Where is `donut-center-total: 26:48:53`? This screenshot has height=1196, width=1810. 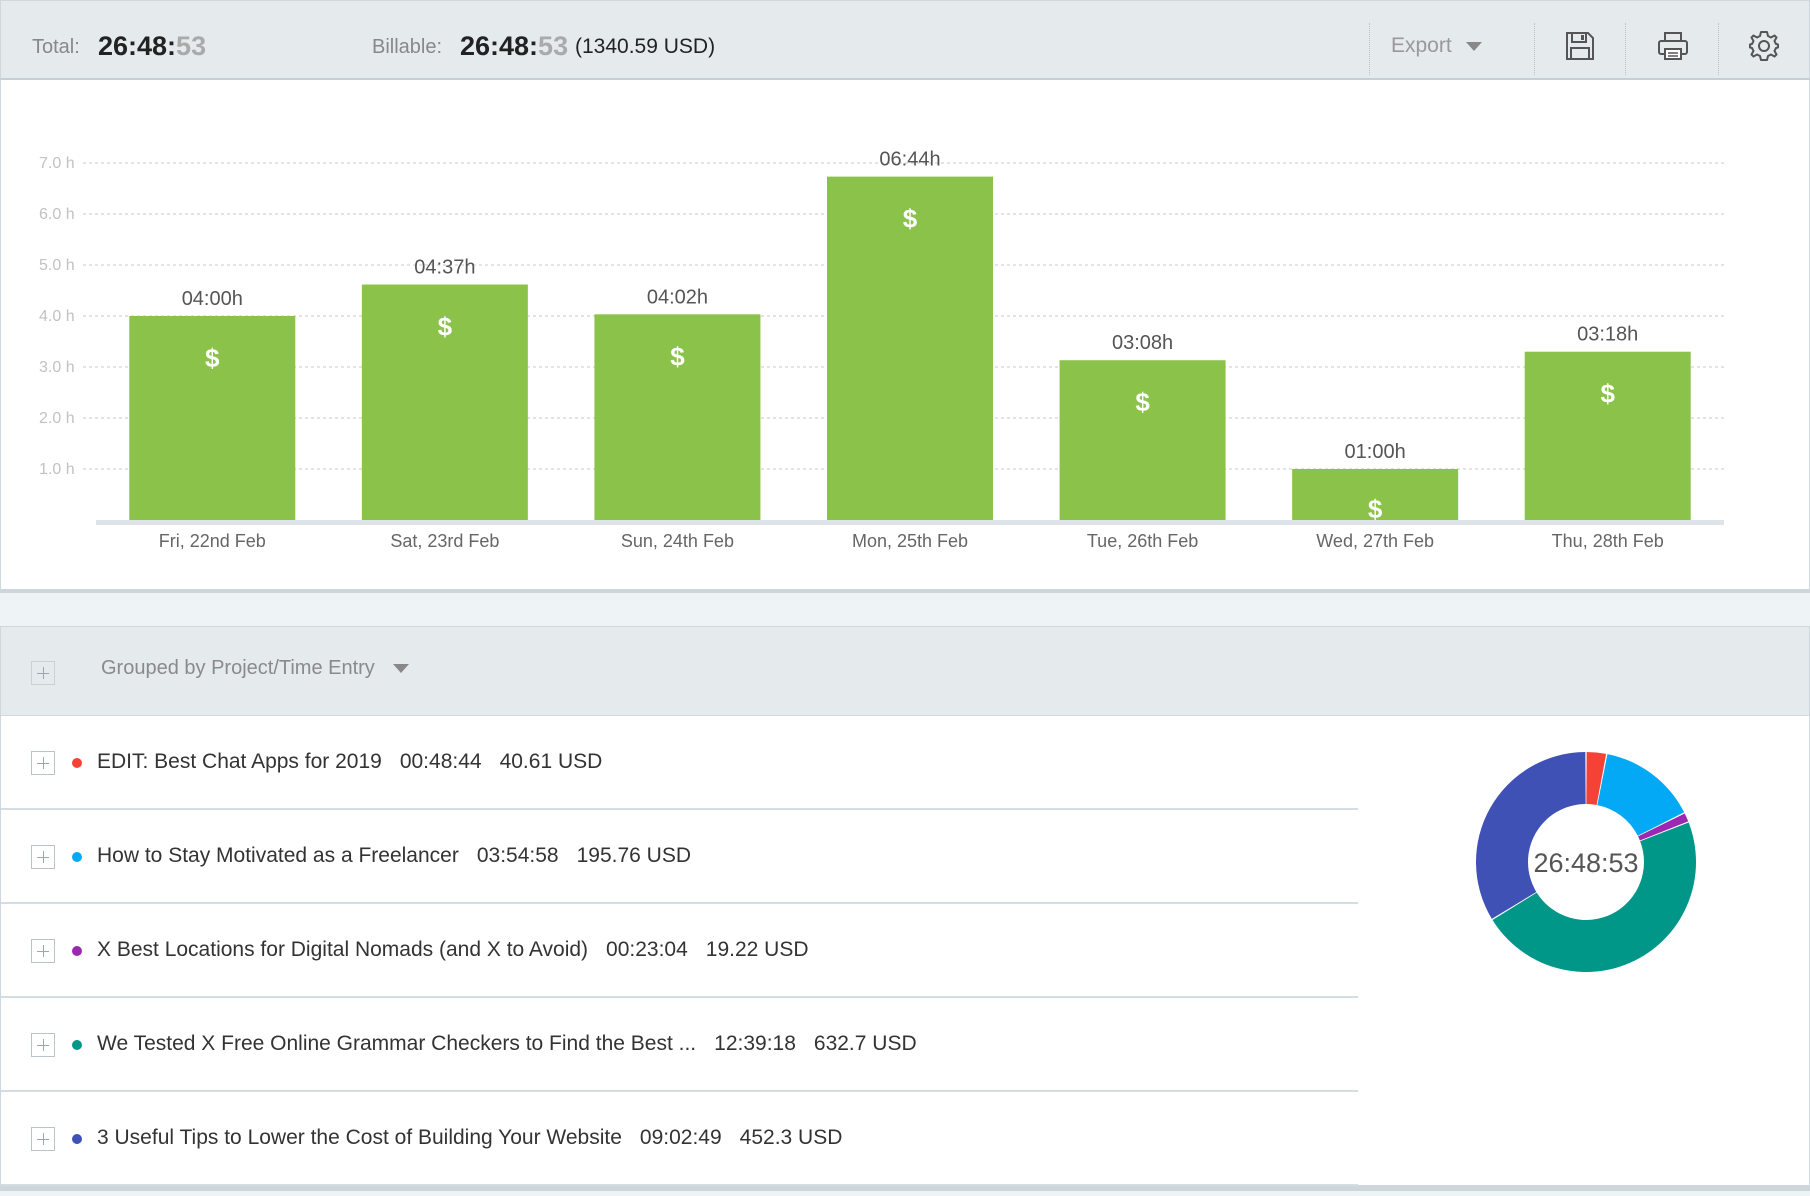 donut-center-total: 26:48:53 is located at coordinates (1585, 863).